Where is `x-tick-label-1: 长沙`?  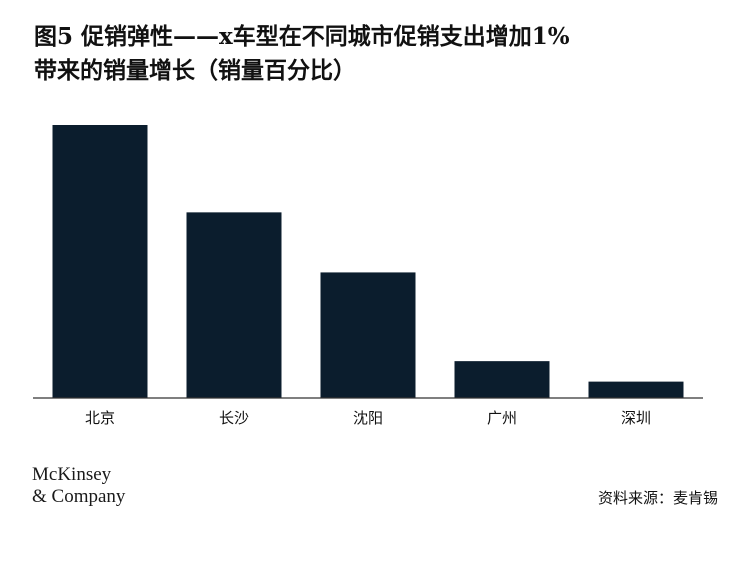 x-tick-label-1: 长沙 is located at coordinates (234, 418).